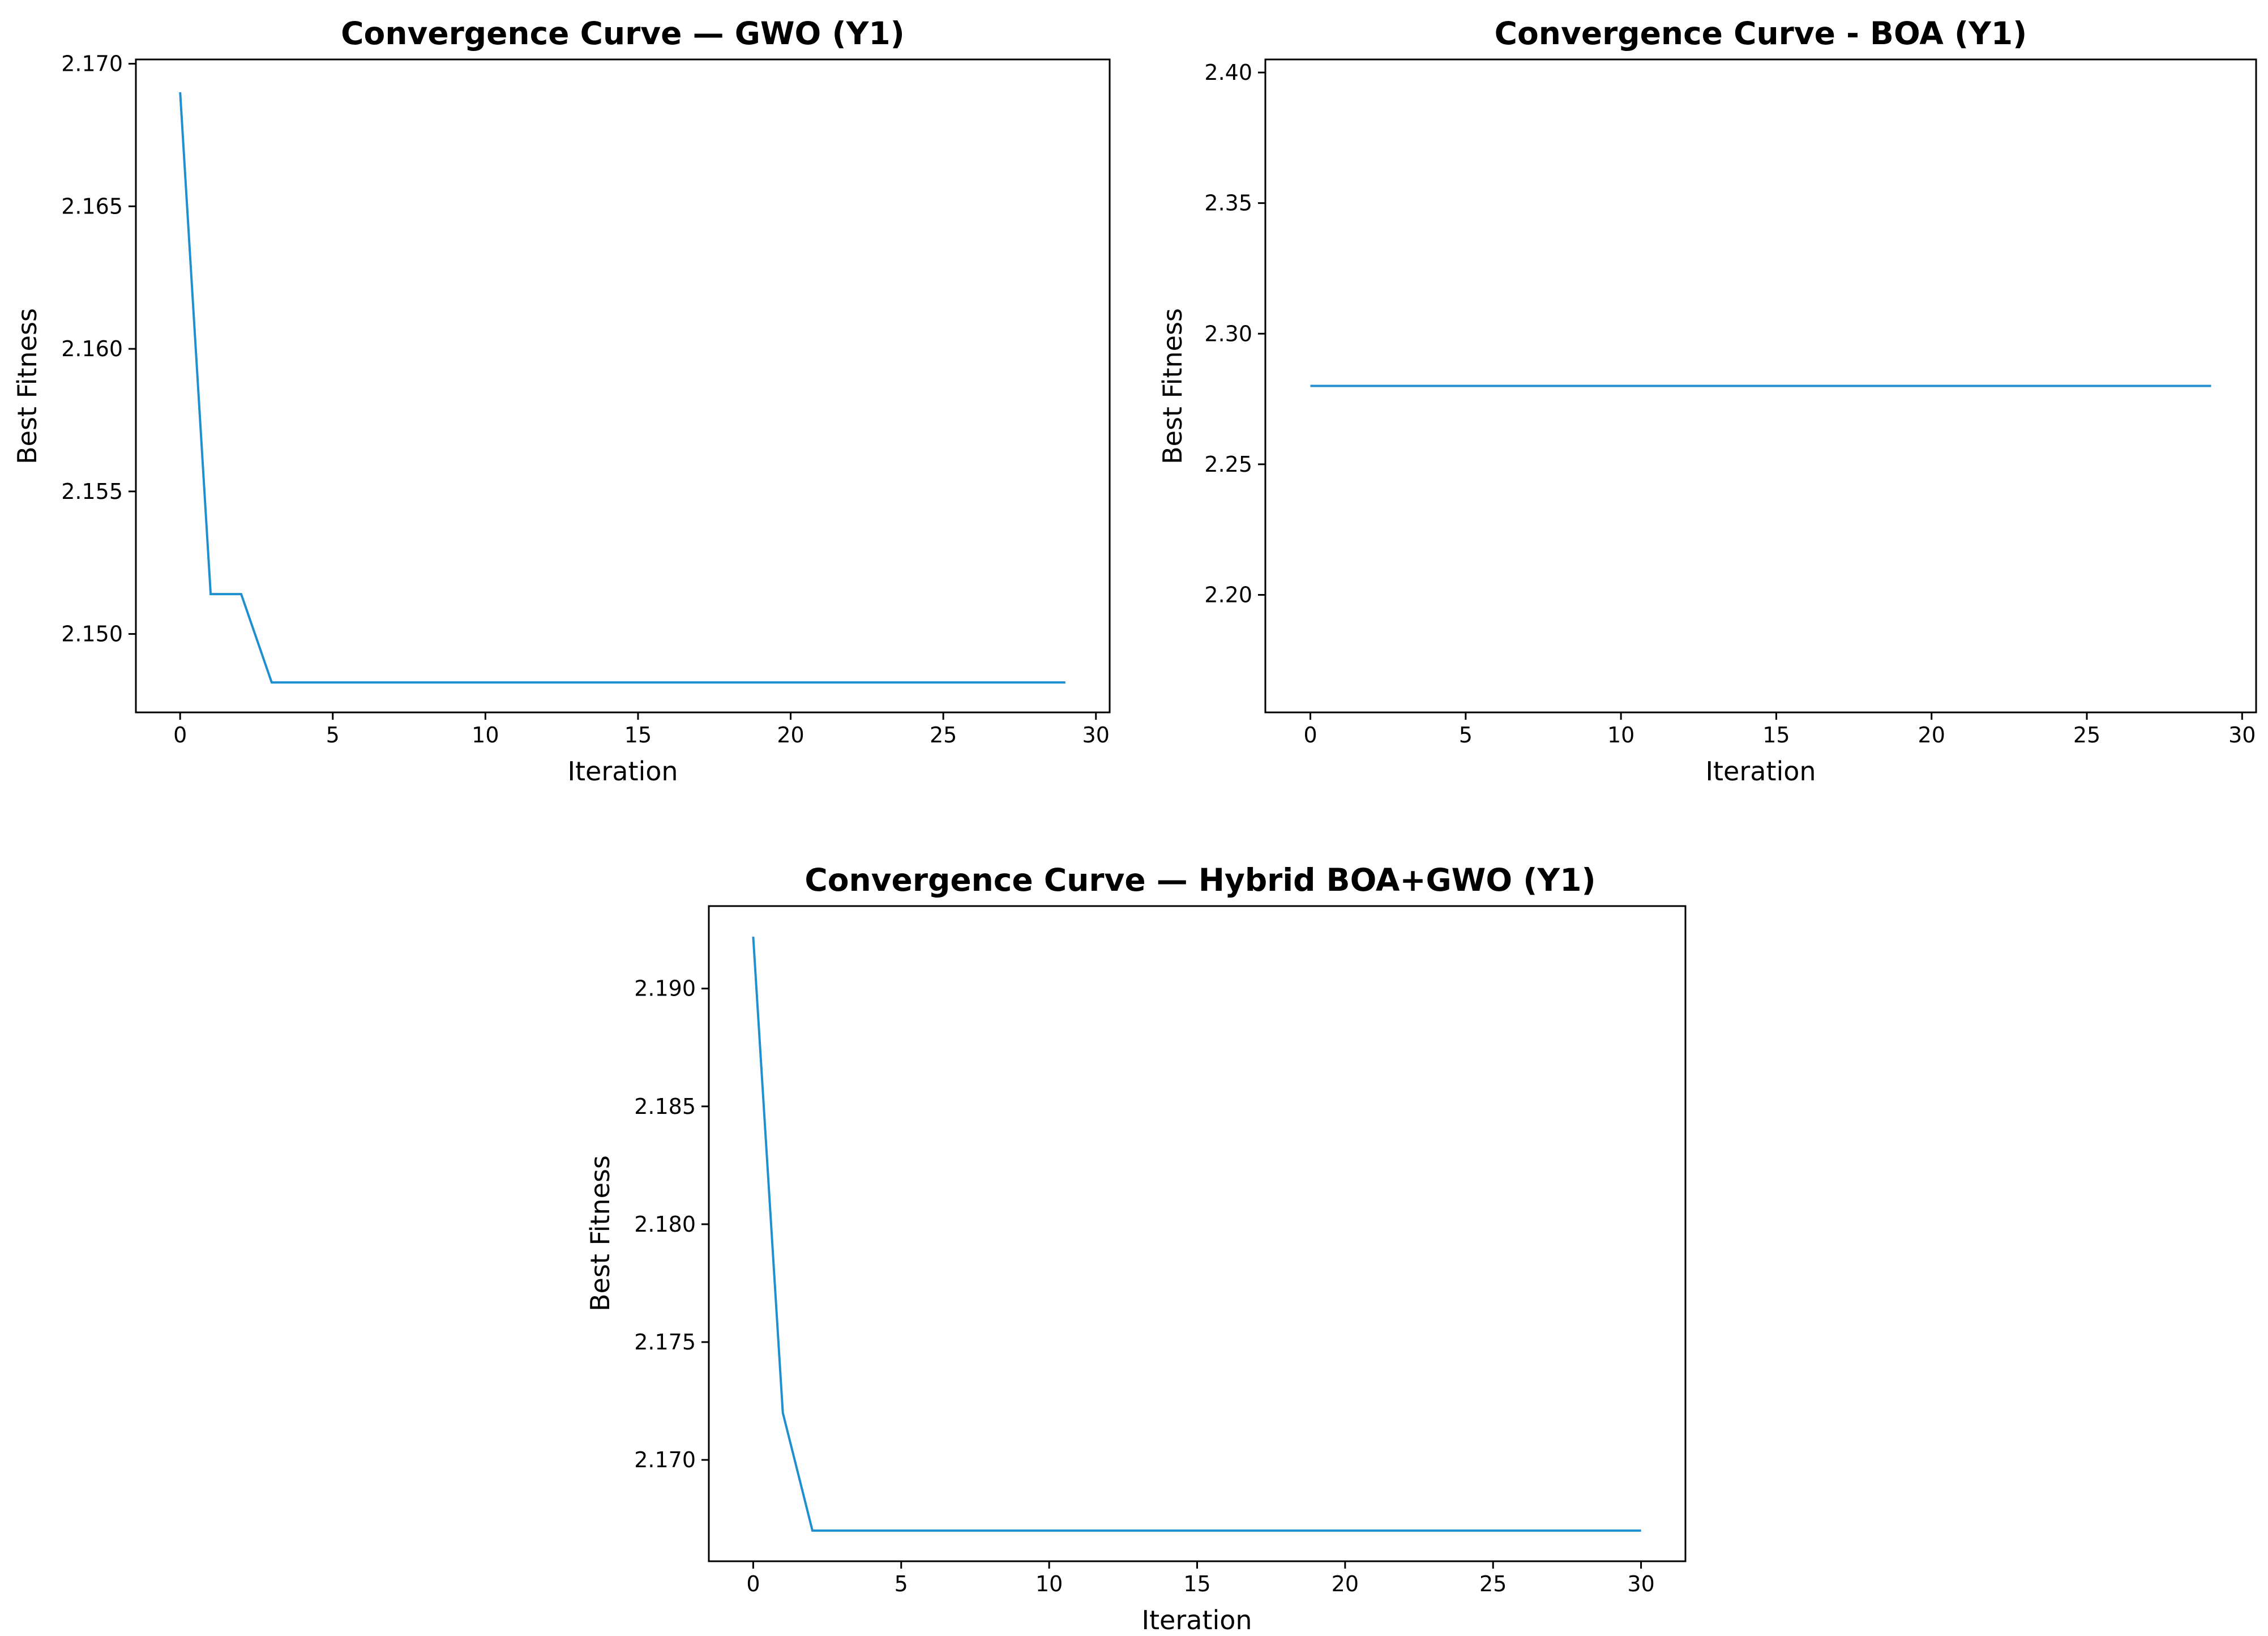 This screenshot has height=1636, width=2268. Describe the element at coordinates (92, 492) in the screenshot. I see `y-tick-label: 2.155` at that location.